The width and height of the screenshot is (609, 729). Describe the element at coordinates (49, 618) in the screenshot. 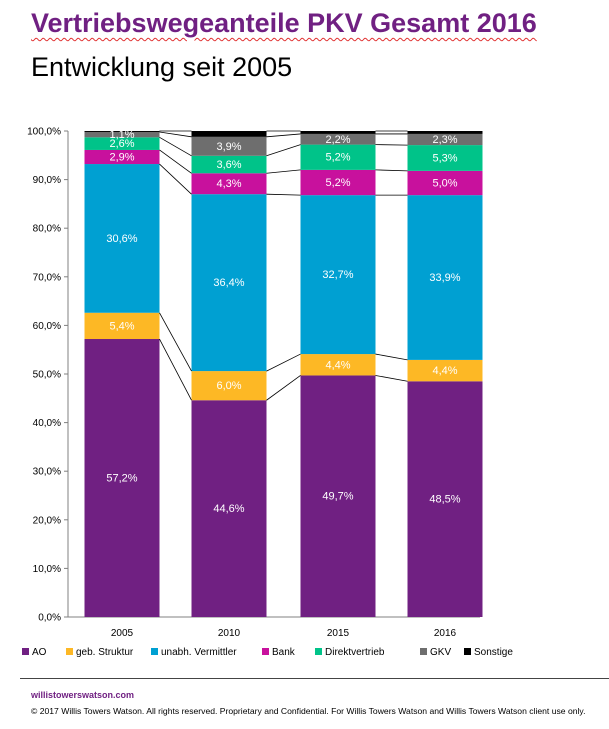

I see `y-tick-label: 0,0%` at that location.